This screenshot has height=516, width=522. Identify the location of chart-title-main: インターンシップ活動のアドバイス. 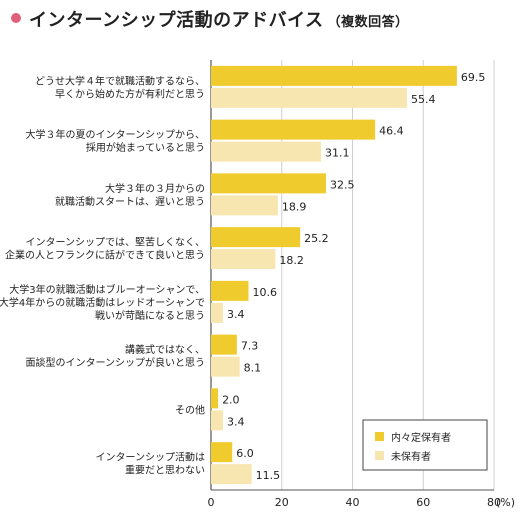
(176, 20).